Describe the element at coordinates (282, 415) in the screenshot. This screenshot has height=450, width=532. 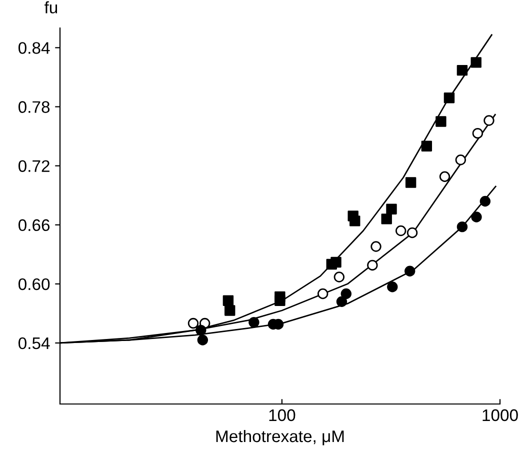
I see `x-tick-label: 100` at that location.